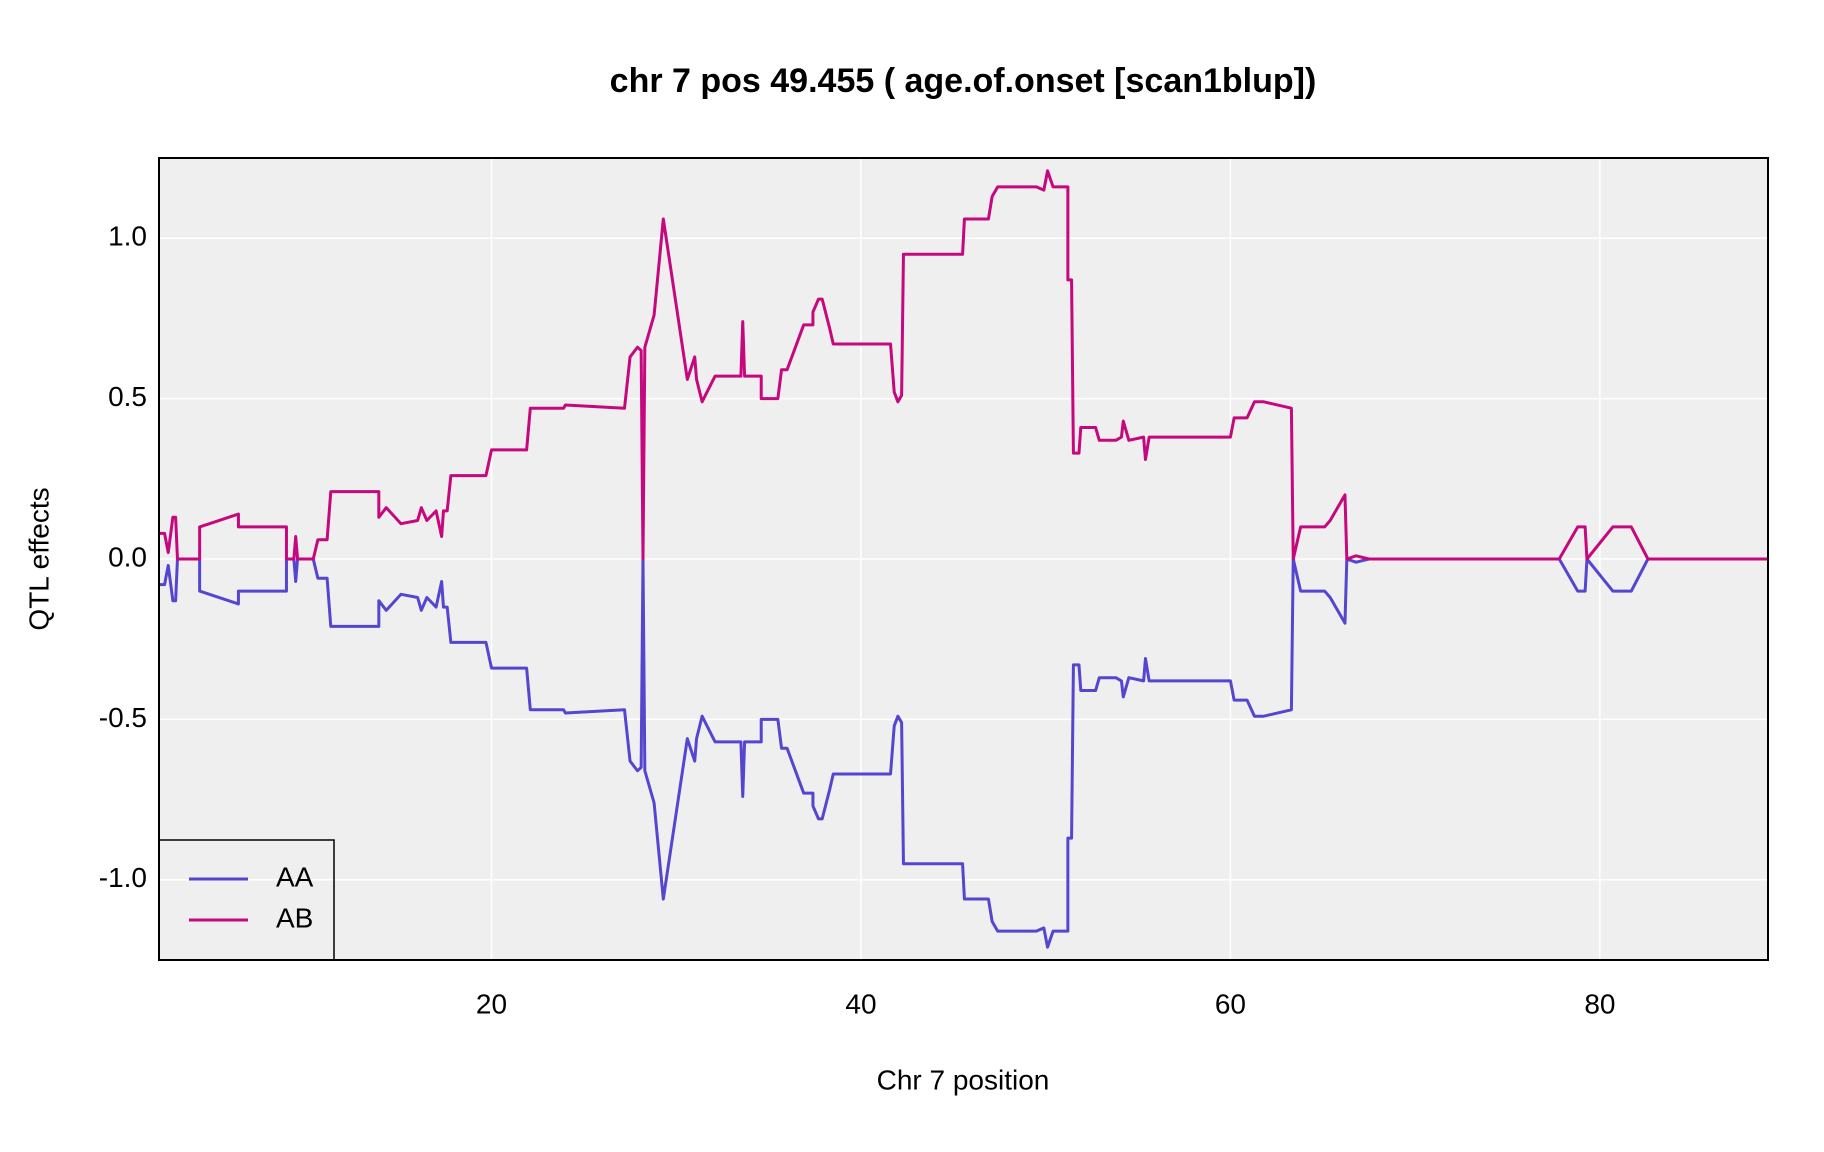 Image resolution: width=1824 pixels, height=1152 pixels. I want to click on y-tick-label: 1.0, so click(127, 236).